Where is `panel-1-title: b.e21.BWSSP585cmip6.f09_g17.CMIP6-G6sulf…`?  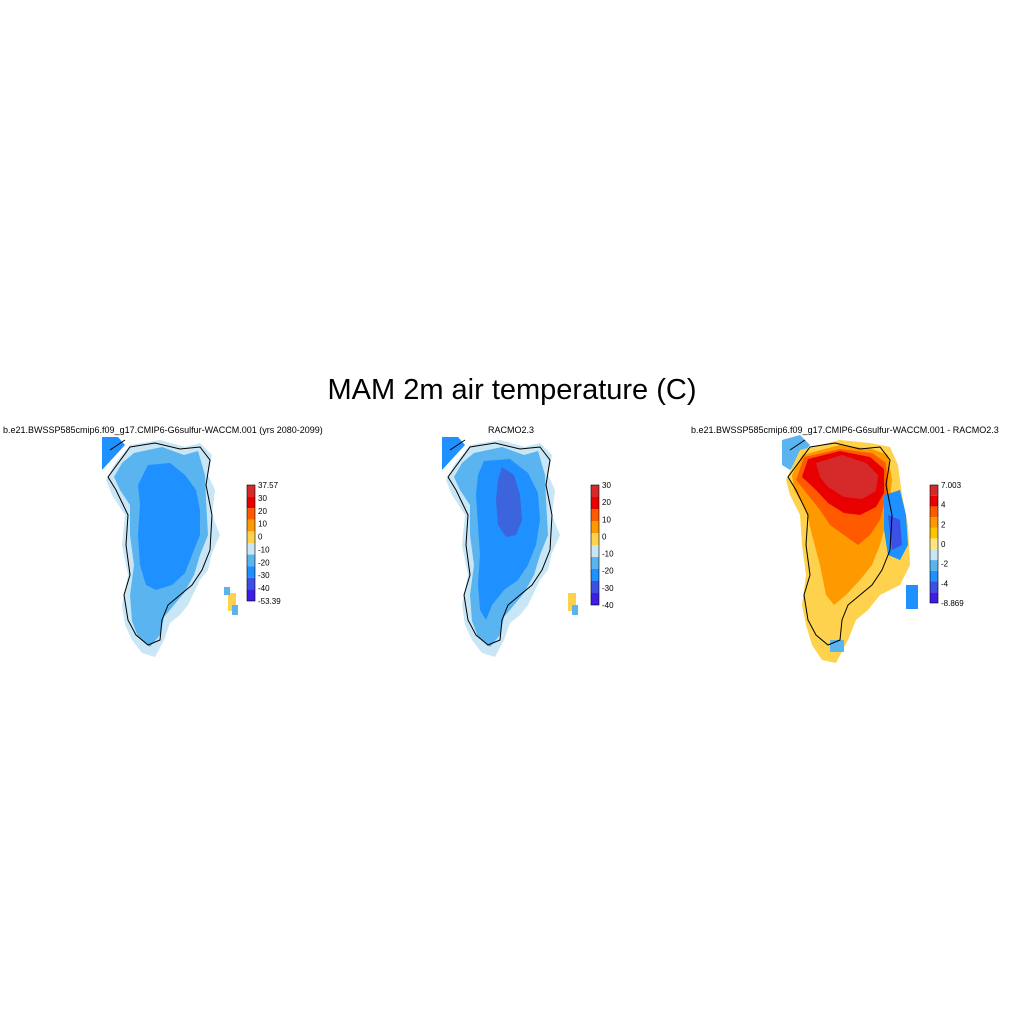
panel-1-title: b.e21.BWSSP585cmip6.f09_g17.CMIP6-G6sulf… is located at coordinates (163, 430).